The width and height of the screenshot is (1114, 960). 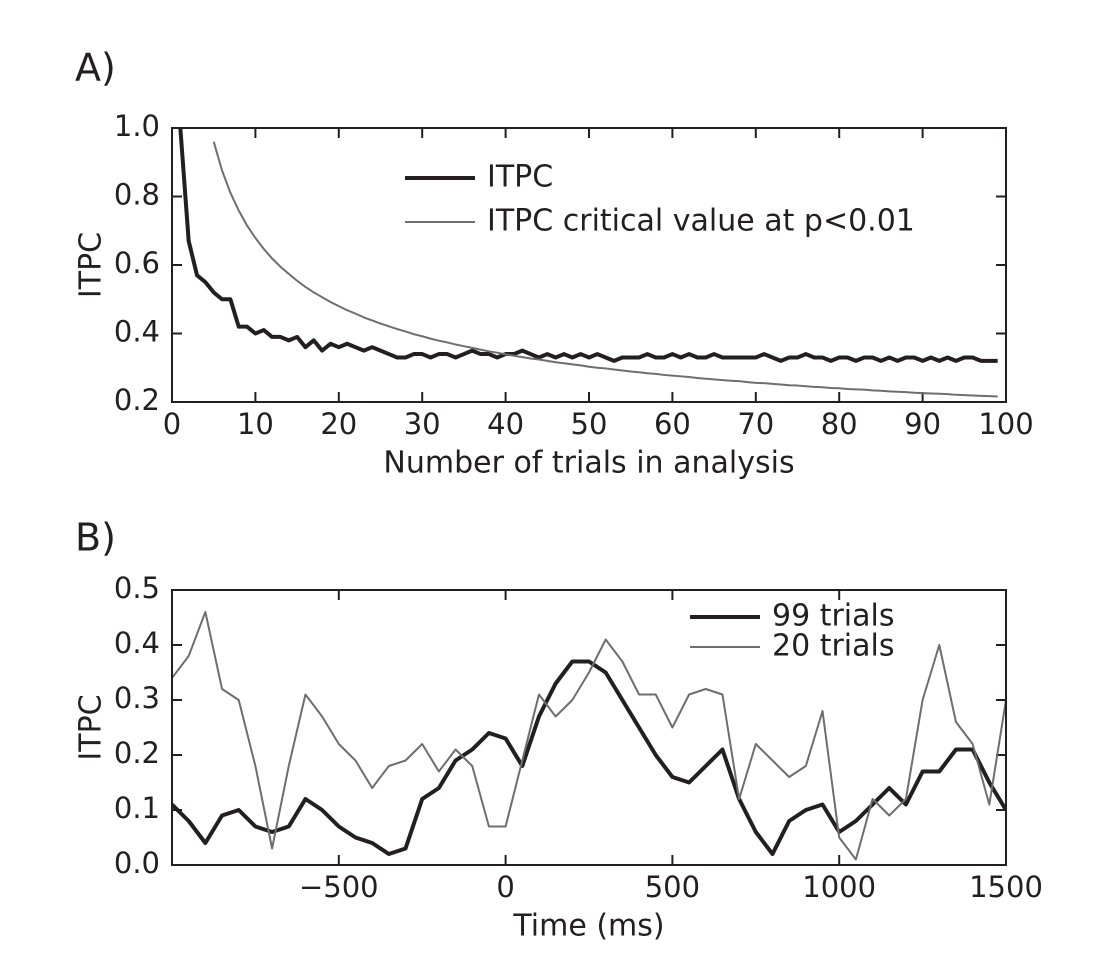 I want to click on x-tick-label: 40, so click(x=505, y=424).